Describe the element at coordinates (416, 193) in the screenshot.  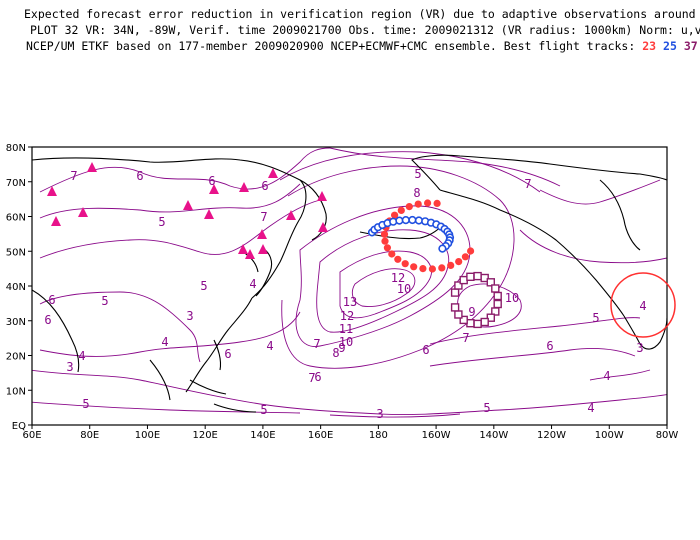
I see `contour-label: 8` at that location.